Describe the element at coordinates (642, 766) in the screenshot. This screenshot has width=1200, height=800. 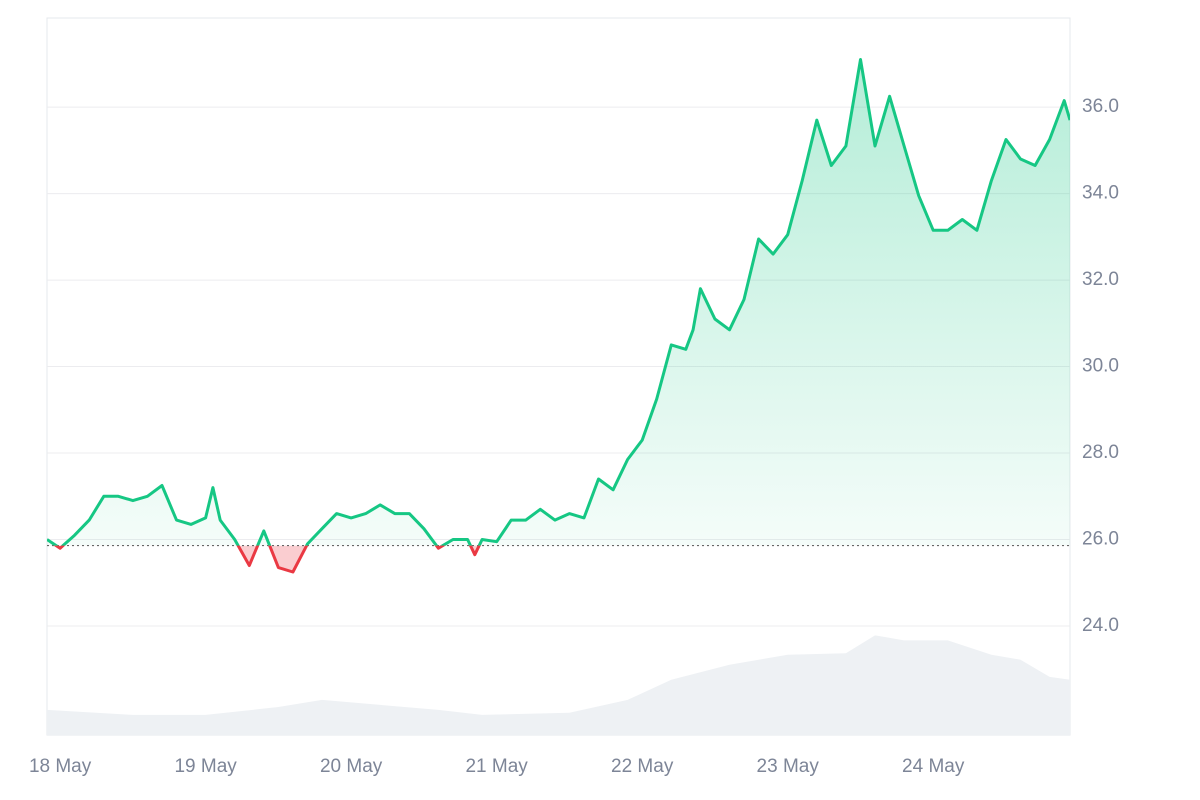
I see `x-tick-label: 22 May` at that location.